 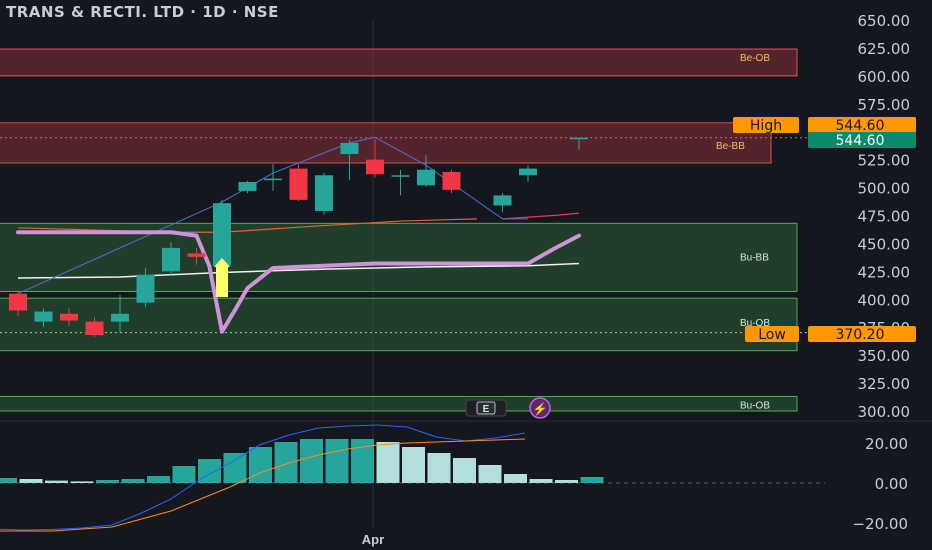 What do you see at coordinates (541, 216) in the screenshot?
I see `ema-red-line` at bounding box center [541, 216].